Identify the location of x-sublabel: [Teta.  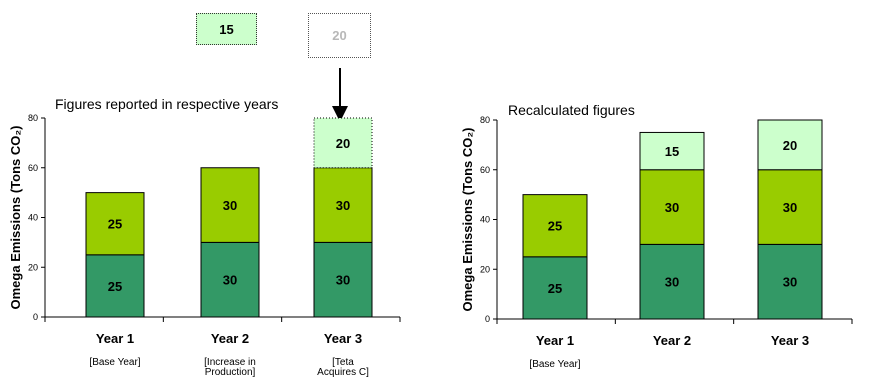
(343, 362).